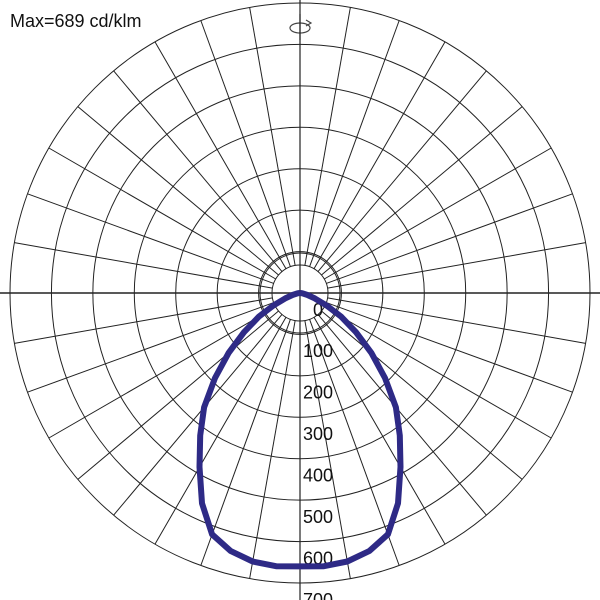 The image size is (600, 600). Describe the element at coordinates (318, 517) in the screenshot. I see `r-tick-label: 500` at that location.